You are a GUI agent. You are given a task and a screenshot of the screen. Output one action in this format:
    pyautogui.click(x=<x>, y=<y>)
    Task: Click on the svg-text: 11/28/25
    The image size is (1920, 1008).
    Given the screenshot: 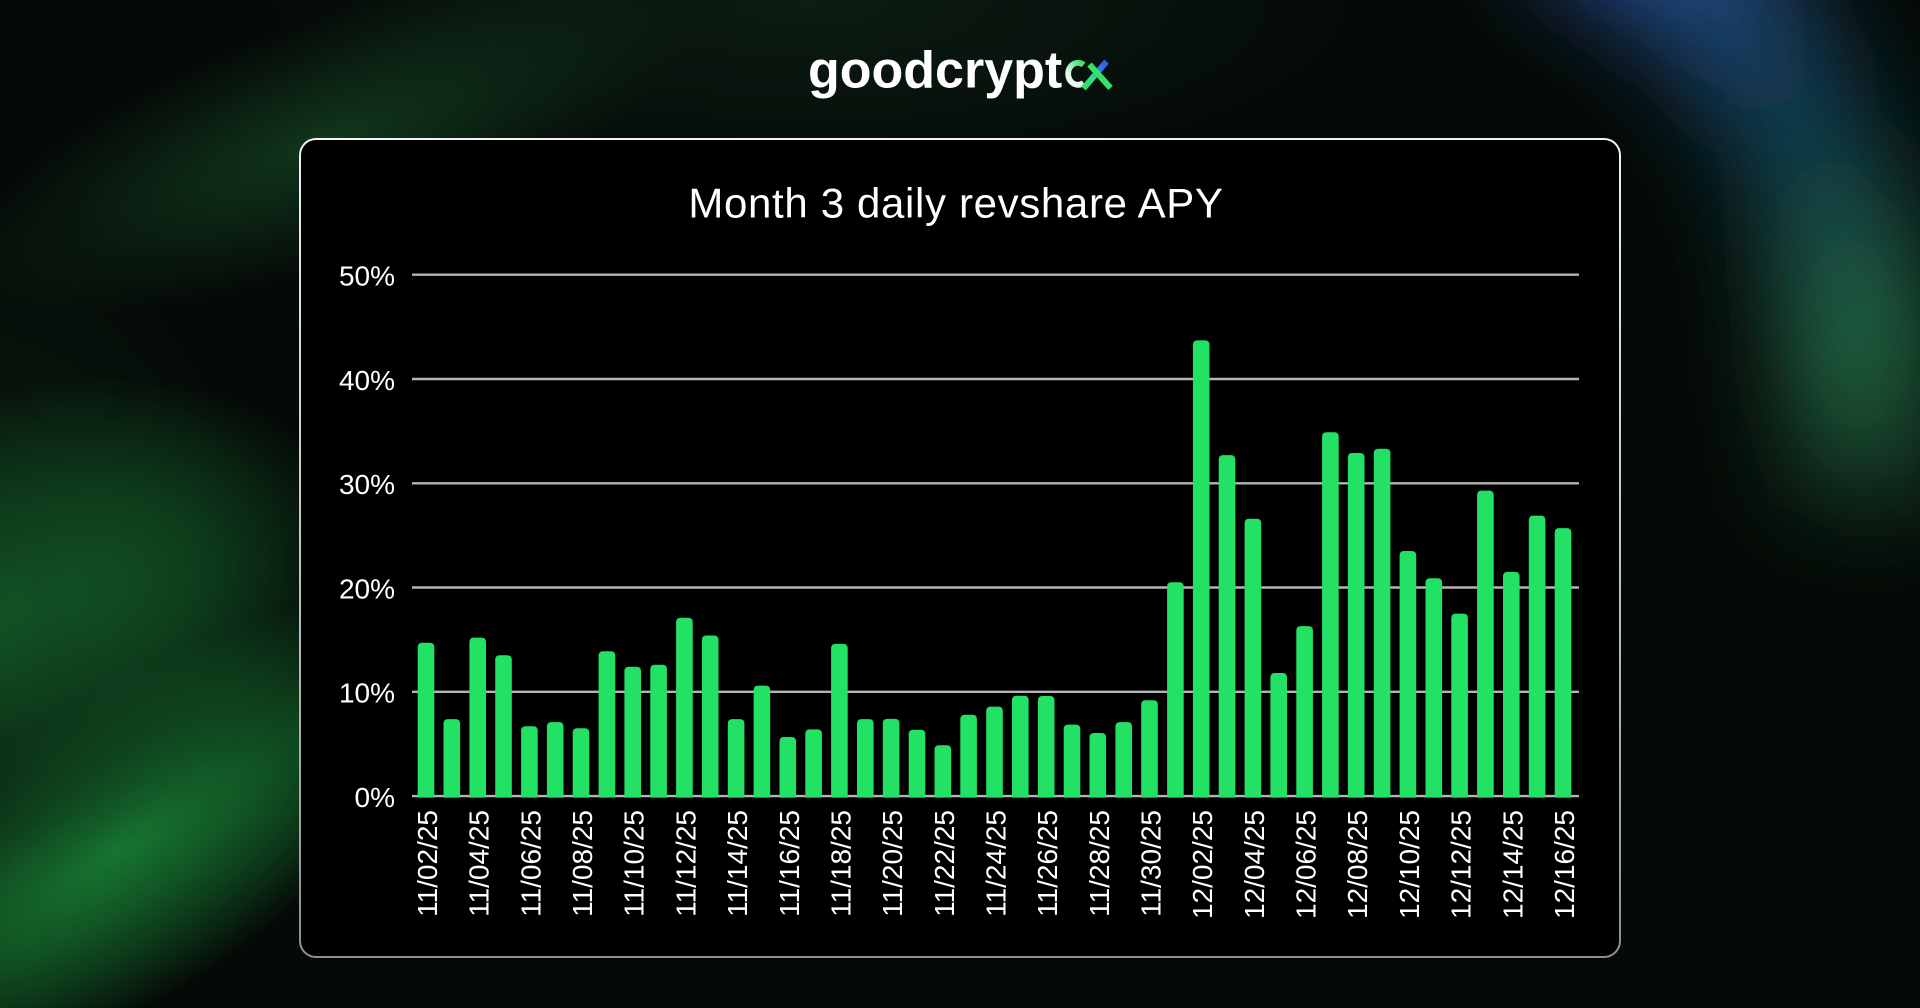 What is the action you would take?
    pyautogui.click(x=1099, y=863)
    